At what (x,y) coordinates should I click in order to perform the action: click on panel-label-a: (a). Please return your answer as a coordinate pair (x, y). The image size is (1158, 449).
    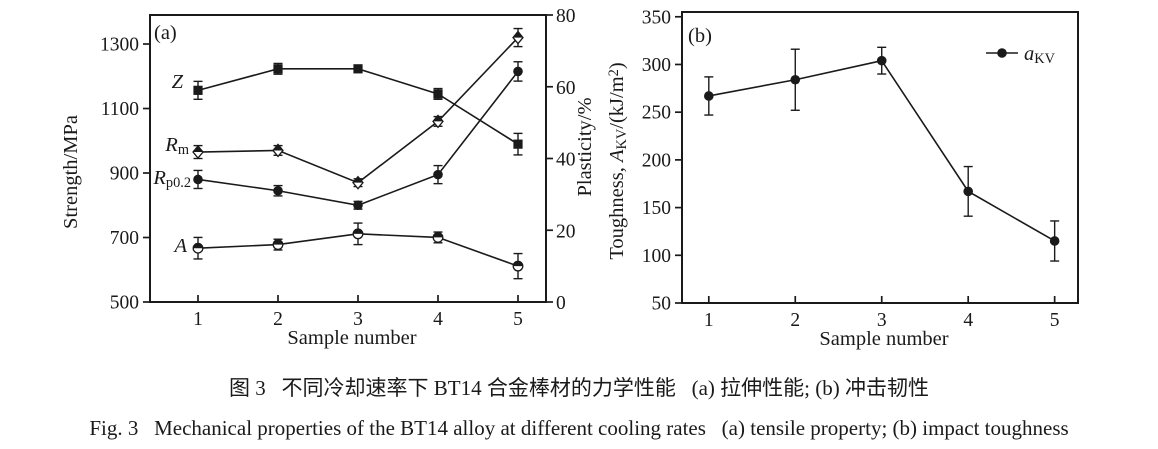
    Looking at the image, I should click on (165, 33).